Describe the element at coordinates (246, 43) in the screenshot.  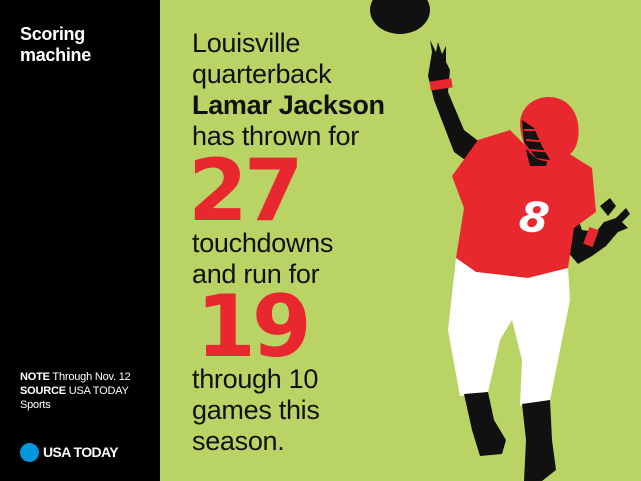
I see `story-line-1: Louisville` at that location.